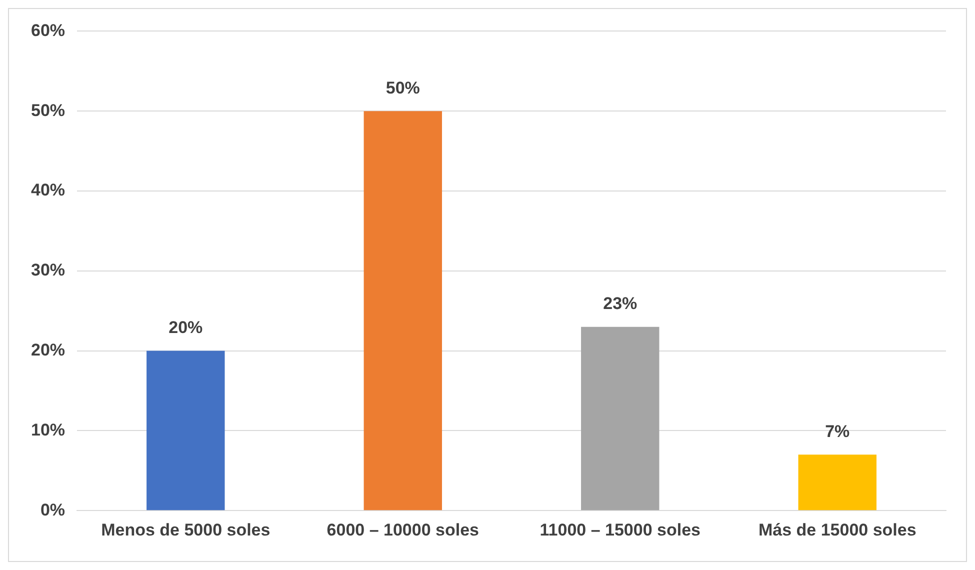  What do you see at coordinates (620, 530) in the screenshot?
I see `x-tick-label: 11000 – 15000 soles` at bounding box center [620, 530].